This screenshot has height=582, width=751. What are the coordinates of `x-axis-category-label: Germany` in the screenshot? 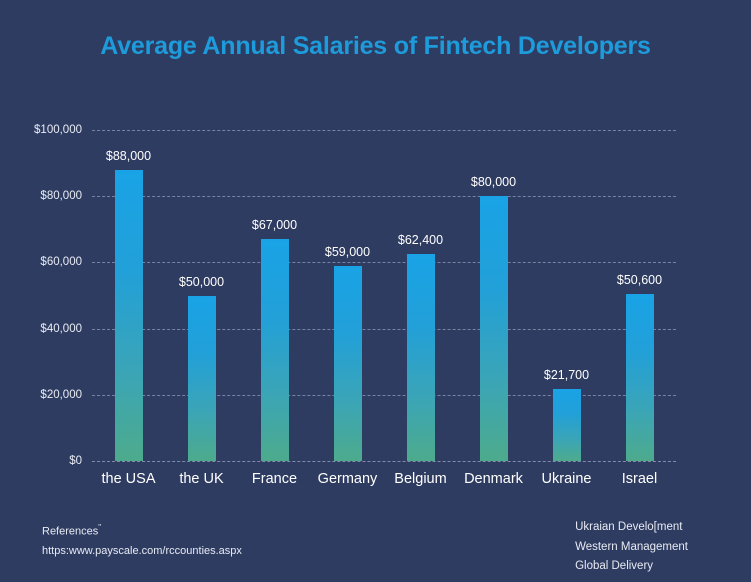 It's located at (347, 479).